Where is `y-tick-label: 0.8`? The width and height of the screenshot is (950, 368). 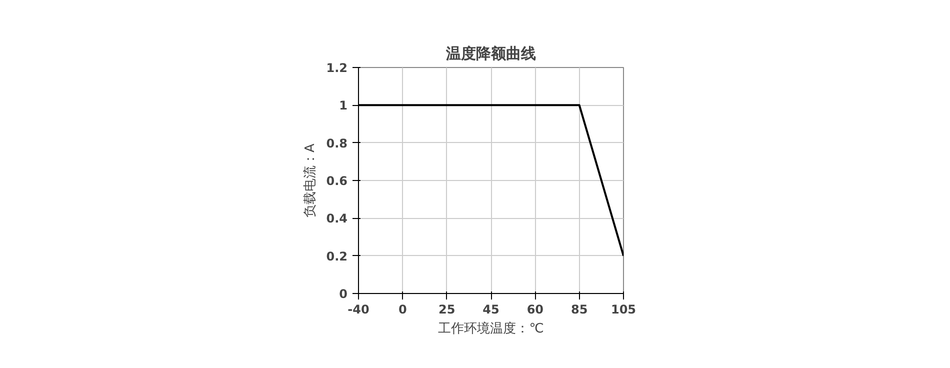 y-tick-label: 0.8 is located at coordinates (337, 143).